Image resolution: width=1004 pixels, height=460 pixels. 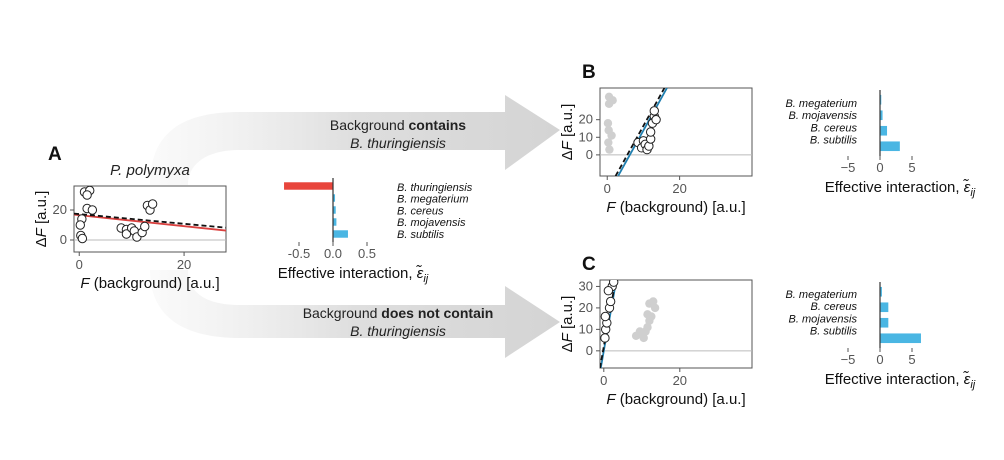 What do you see at coordinates (586, 307) in the screenshot?
I see `y-tick-label: 20` at bounding box center [586, 307].